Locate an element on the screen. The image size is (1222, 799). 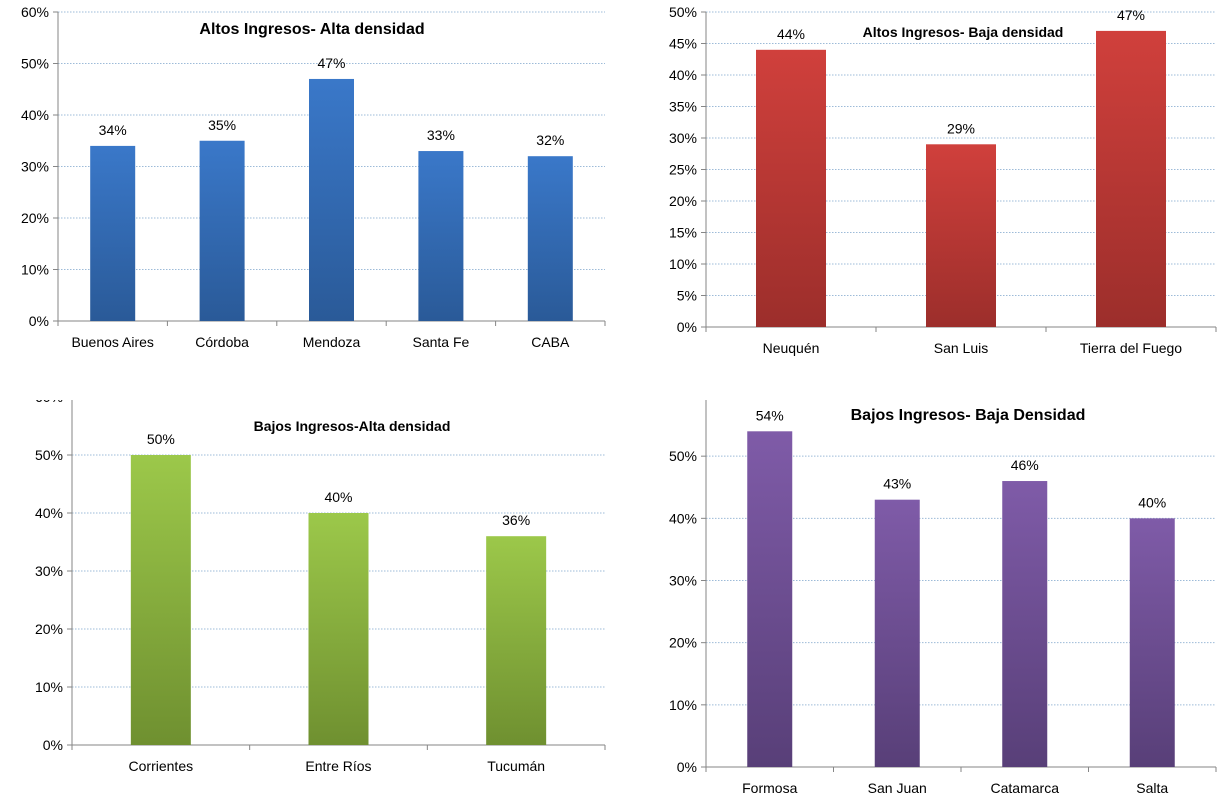
data-label-neuquen: 44% is located at coordinates (791, 34).